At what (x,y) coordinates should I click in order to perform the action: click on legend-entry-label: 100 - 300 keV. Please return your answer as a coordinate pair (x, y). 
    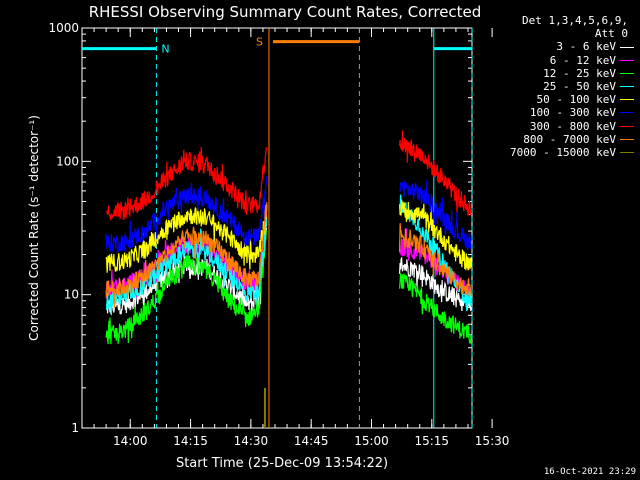
    Looking at the image, I should click on (572, 113).